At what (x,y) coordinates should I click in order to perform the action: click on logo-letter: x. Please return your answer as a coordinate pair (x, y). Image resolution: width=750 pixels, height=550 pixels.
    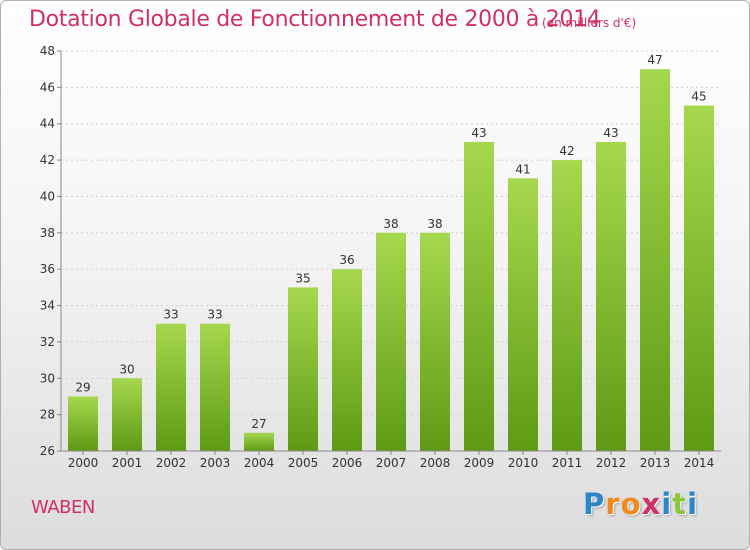
    Looking at the image, I should click on (651, 504).